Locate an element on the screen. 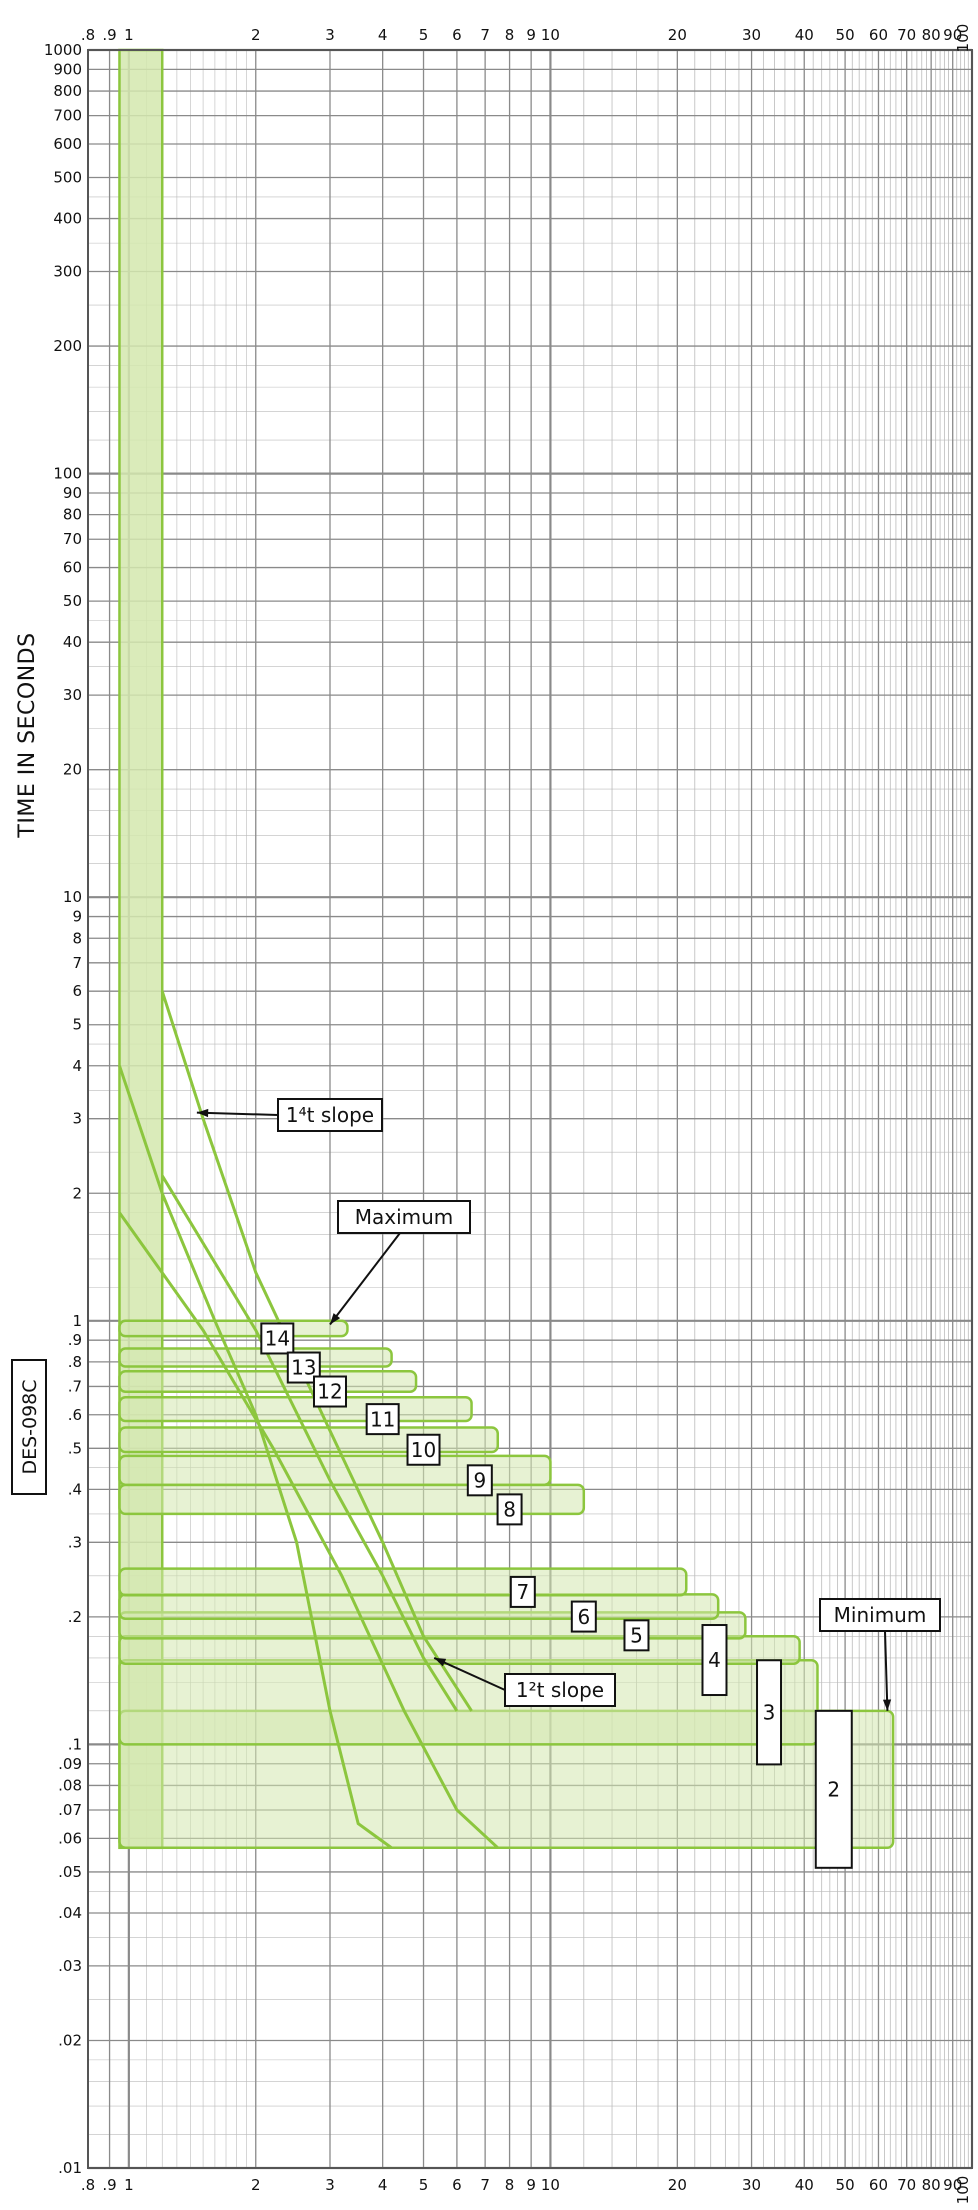 This screenshot has height=2210, width=978. x-tick-label-top: 70 is located at coordinates (906, 35).